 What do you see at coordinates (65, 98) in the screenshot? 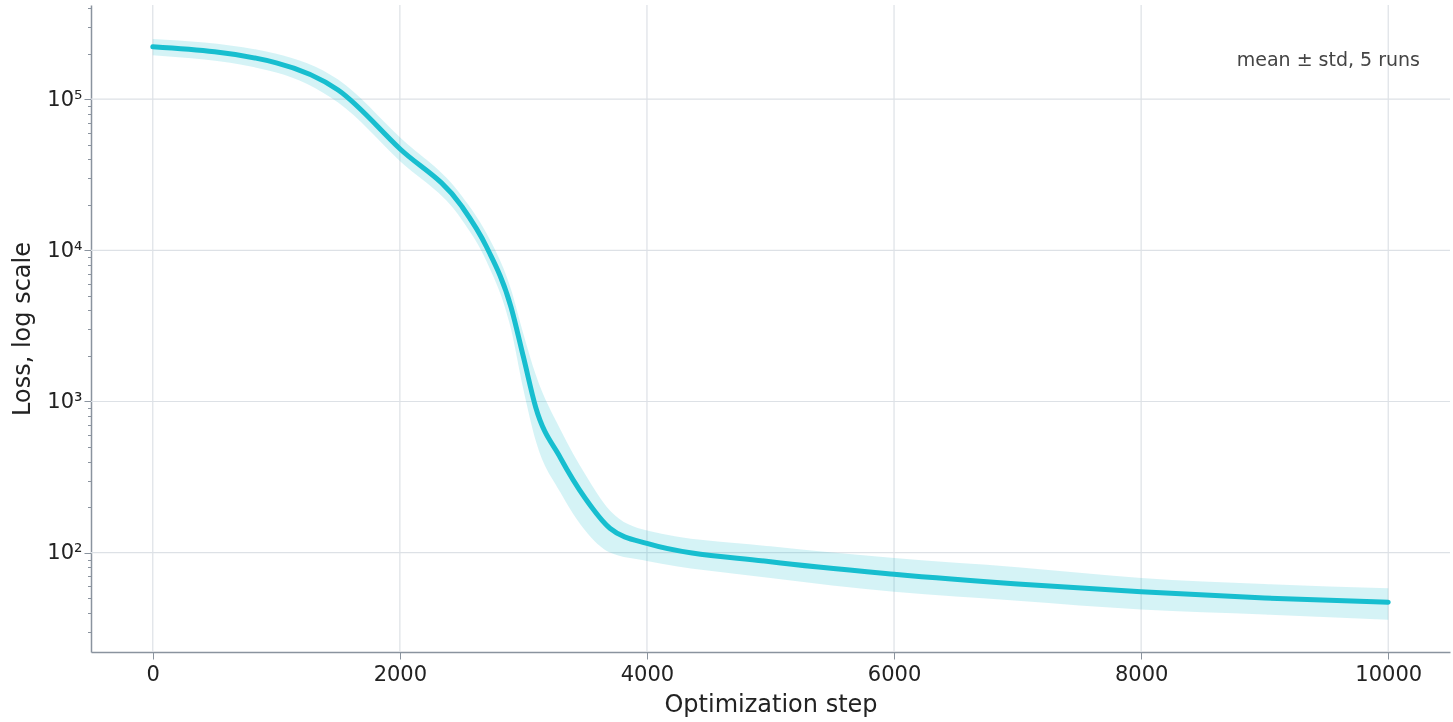
I see `y-tick-label: 10⁵` at bounding box center [65, 98].